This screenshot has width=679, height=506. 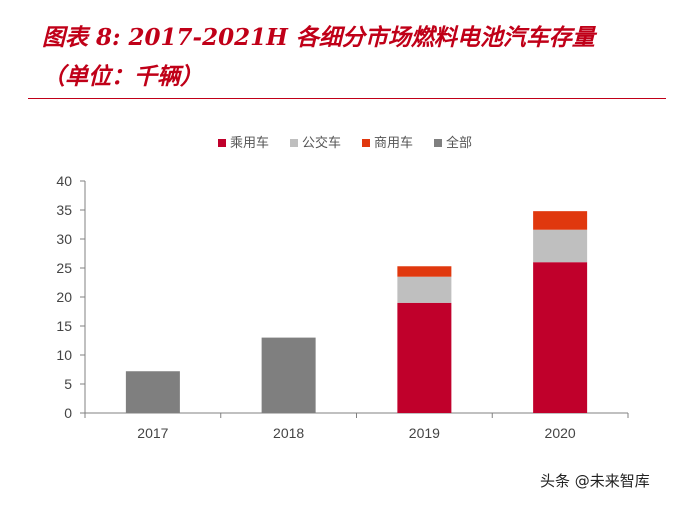 What do you see at coordinates (393, 143) in the screenshot?
I see `legend-label: 商用车` at bounding box center [393, 143].